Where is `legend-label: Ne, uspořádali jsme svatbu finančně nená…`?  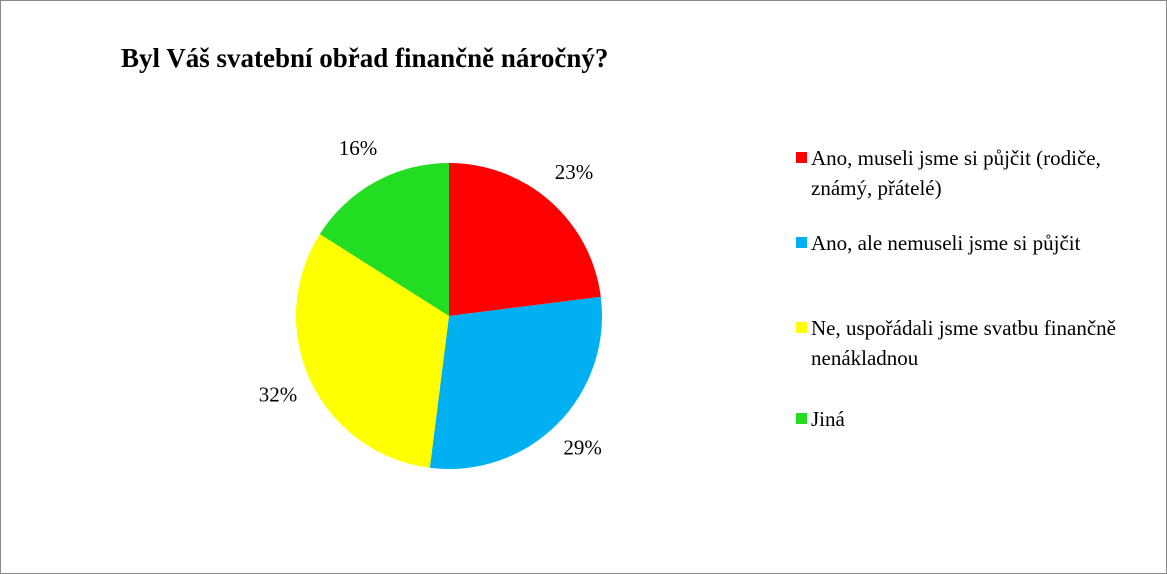 legend-label: Ne, uspořádali jsme svatbu finančně nená… is located at coordinates (963, 343).